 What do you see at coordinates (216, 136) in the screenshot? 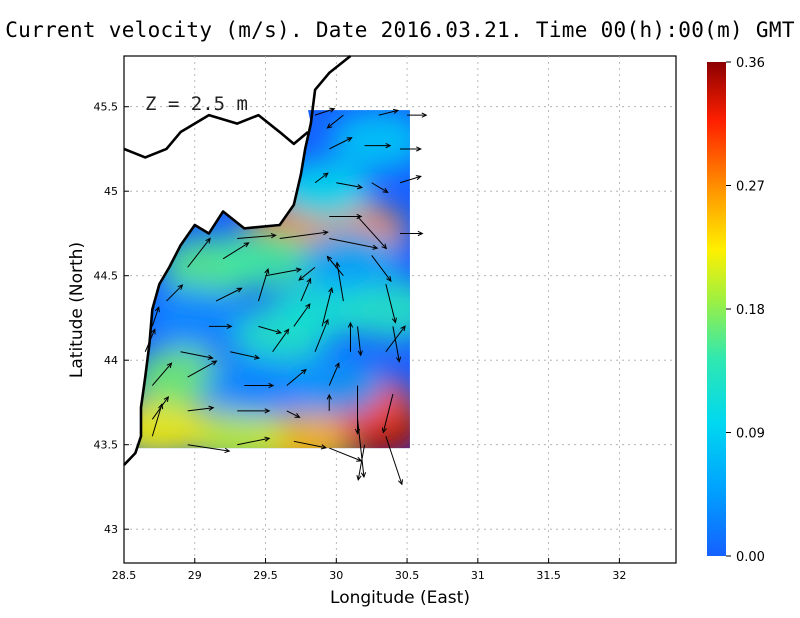
I see `coastline-north` at bounding box center [216, 136].